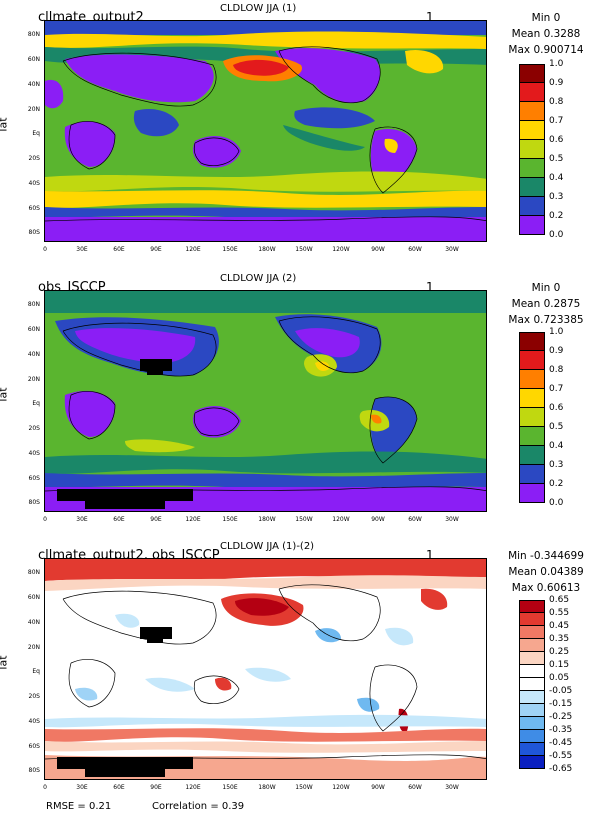 This screenshot has width=606, height=814. Describe the element at coordinates (546, 572) in the screenshot. I see `stats-block: Min -0.344699 Mean 0.04389 Max 0.60613` at that location.